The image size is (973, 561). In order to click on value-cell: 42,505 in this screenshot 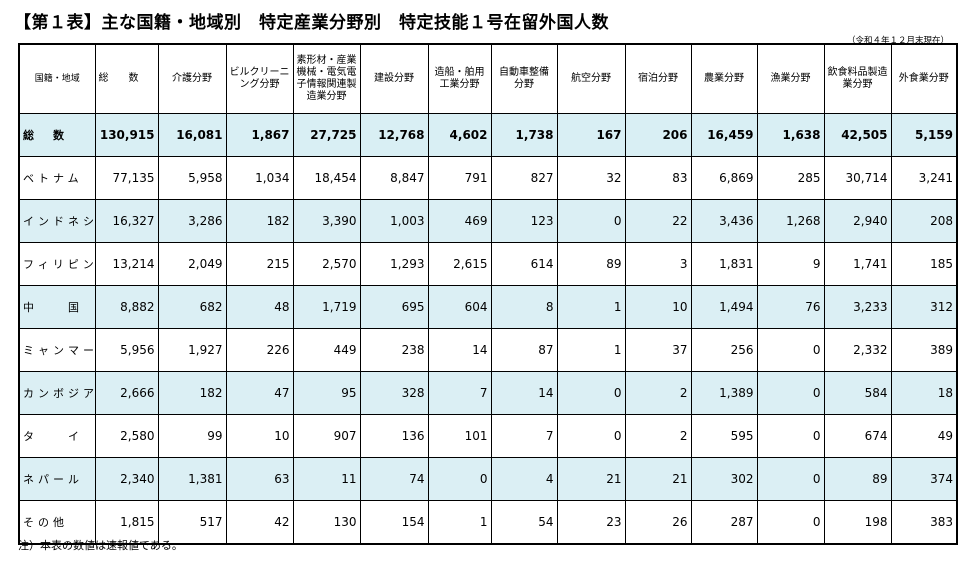, I will do `click(857, 135)`.